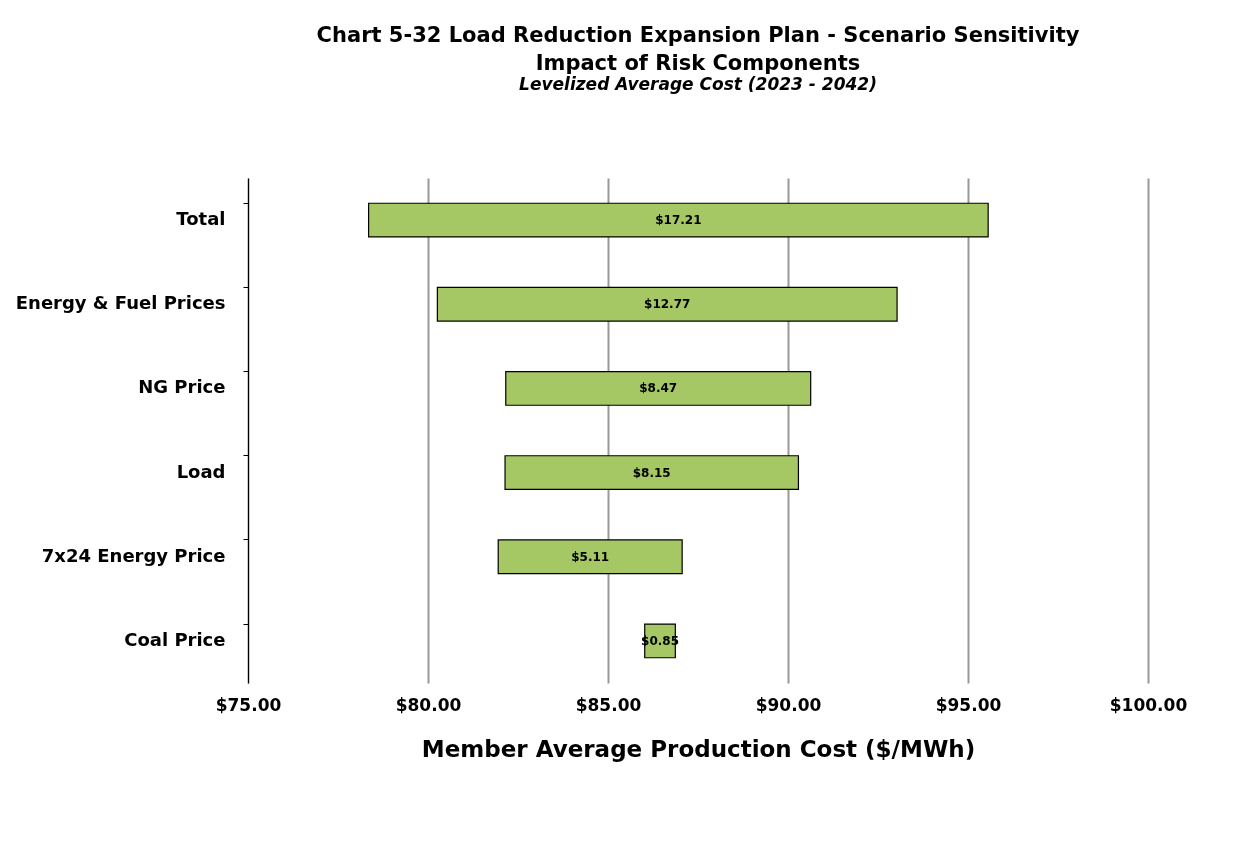  What do you see at coordinates (698, 49) in the screenshot?
I see `chart-title: Chart 5-32 Load Reduction Expansion Plan - Scenario Sensitivity Impact of Risk Components` at bounding box center [698, 49].